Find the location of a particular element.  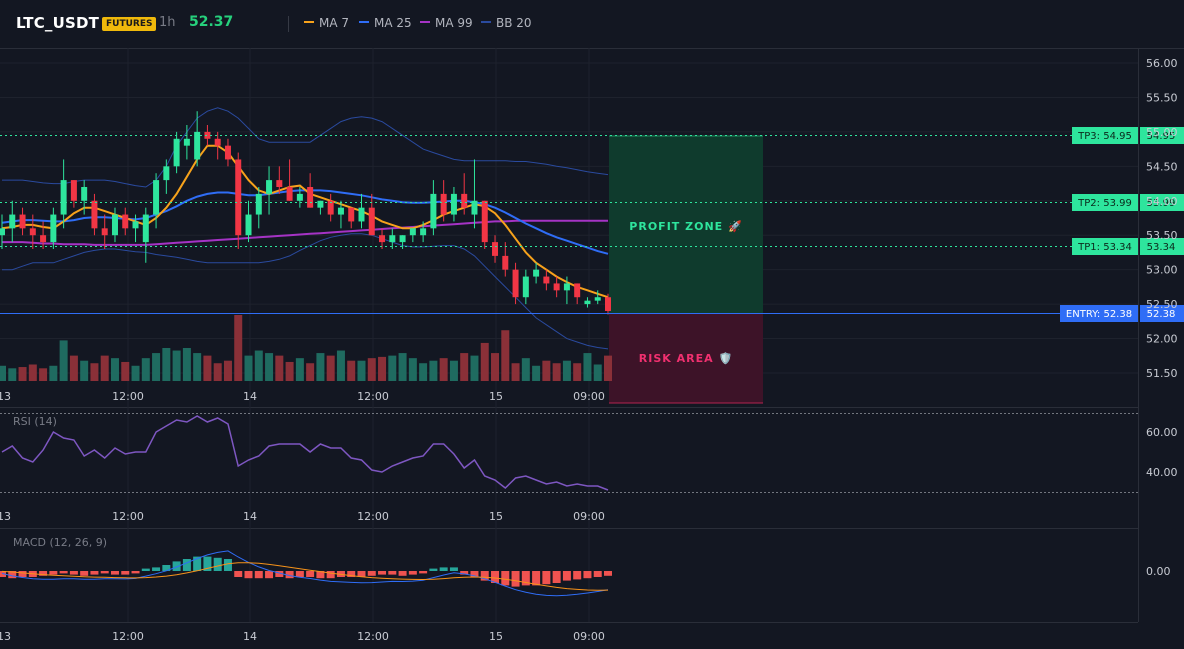

legend-ma25-label: MA 25 is located at coordinates (393, 23).